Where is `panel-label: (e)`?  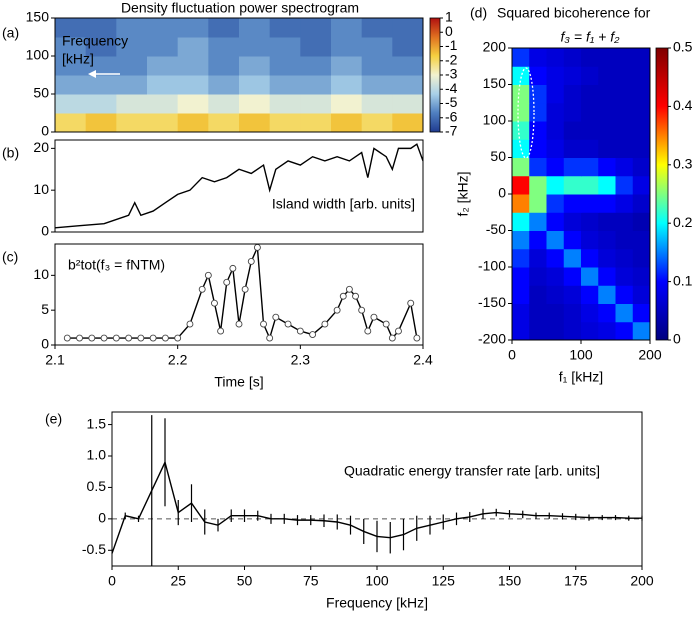
panel-label: (e) is located at coordinates (53, 419).